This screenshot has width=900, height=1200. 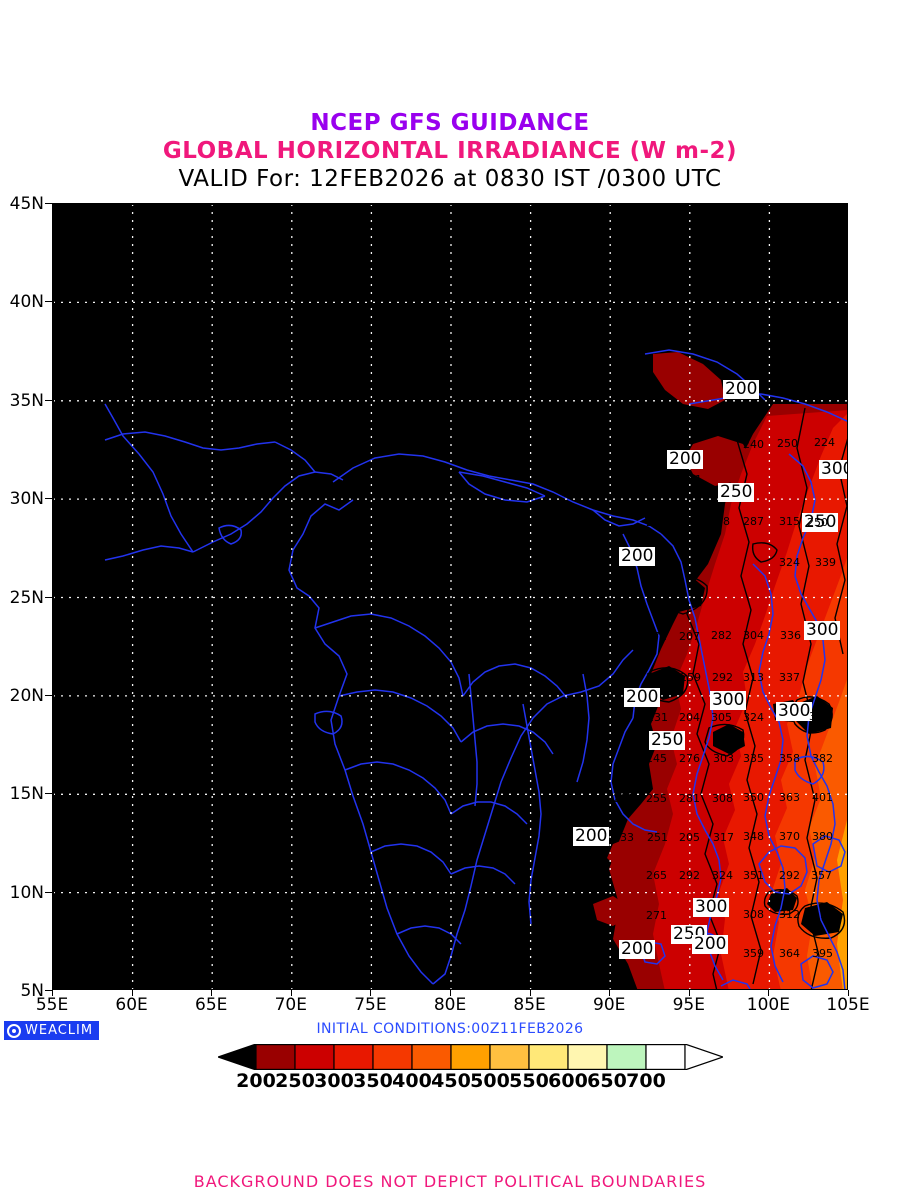 I want to click on weaclim-label: WEACLIM, so click(x=59, y=1030).